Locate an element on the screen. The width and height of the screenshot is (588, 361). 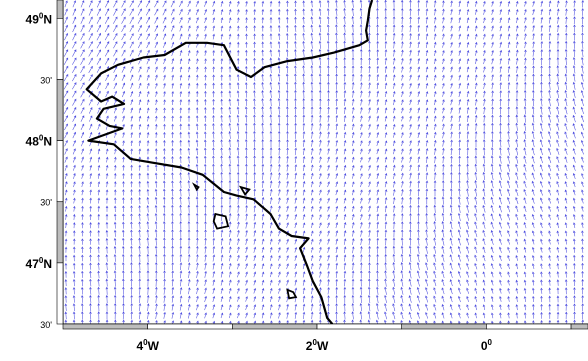
lat-tick-label: 470N is located at coordinates (39, 263).